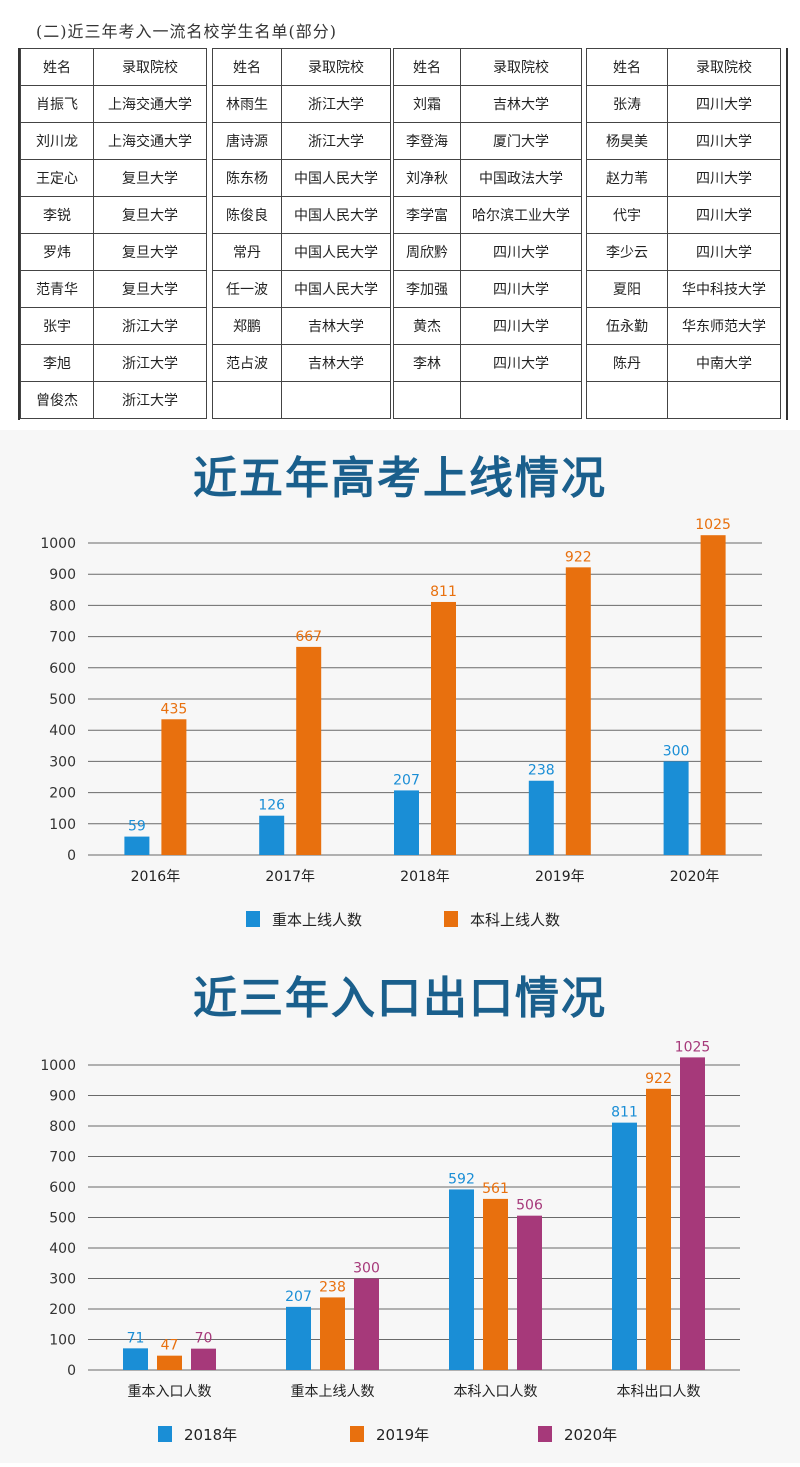  Describe the element at coordinates (406, 780) in the screenshot. I see `data-label: 207` at that location.